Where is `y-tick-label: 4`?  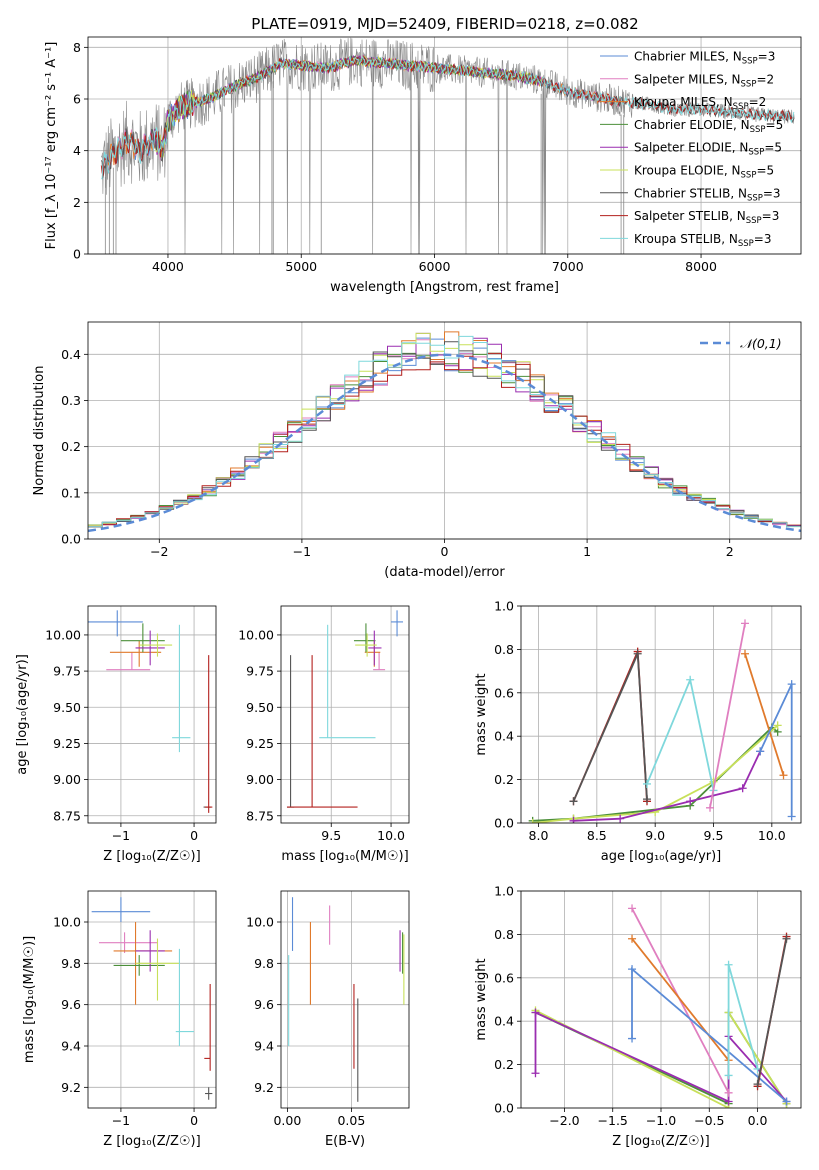 y-tick-label: 4 is located at coordinates (77, 150).